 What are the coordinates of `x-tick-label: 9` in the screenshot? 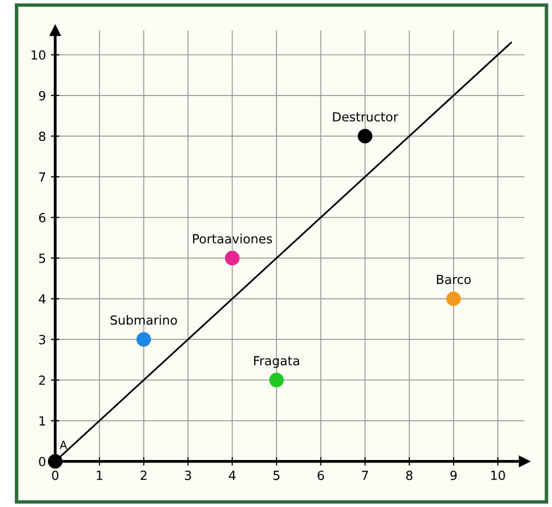 It's located at (453, 475).